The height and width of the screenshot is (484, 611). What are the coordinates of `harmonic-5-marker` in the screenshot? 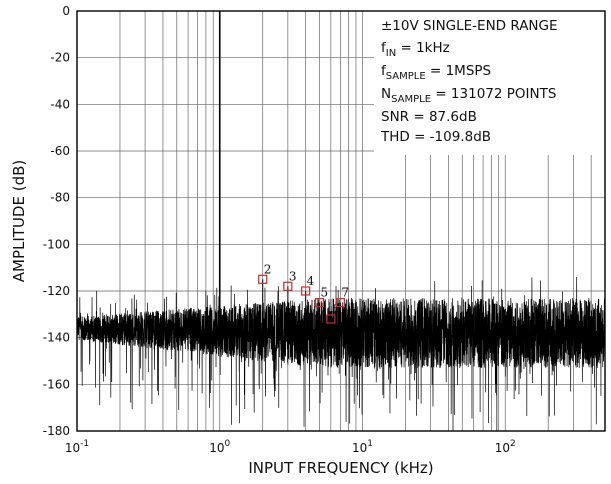 It's located at (319, 303).